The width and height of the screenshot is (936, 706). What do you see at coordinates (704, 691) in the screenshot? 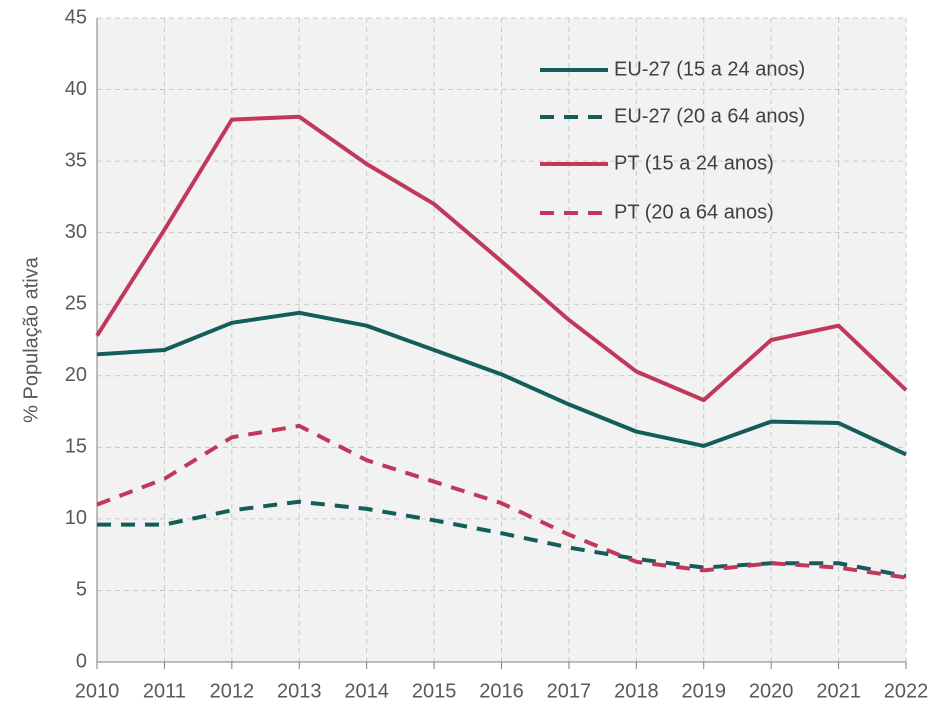
I see `x-tick-label: 2019` at bounding box center [704, 691].